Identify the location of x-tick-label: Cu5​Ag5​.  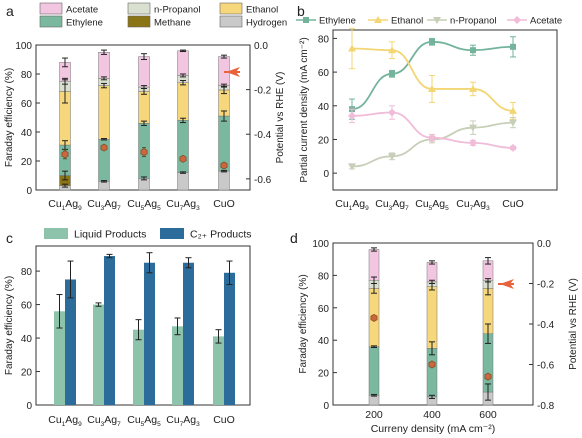
(144, 421).